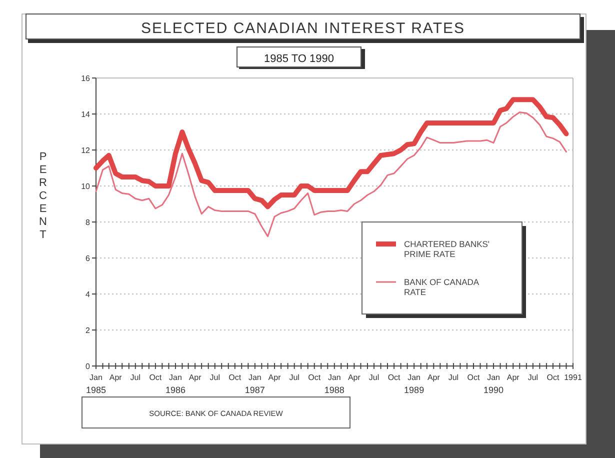 The width and height of the screenshot is (615, 458). I want to click on x-tick-label: Jan 1989, so click(414, 384).